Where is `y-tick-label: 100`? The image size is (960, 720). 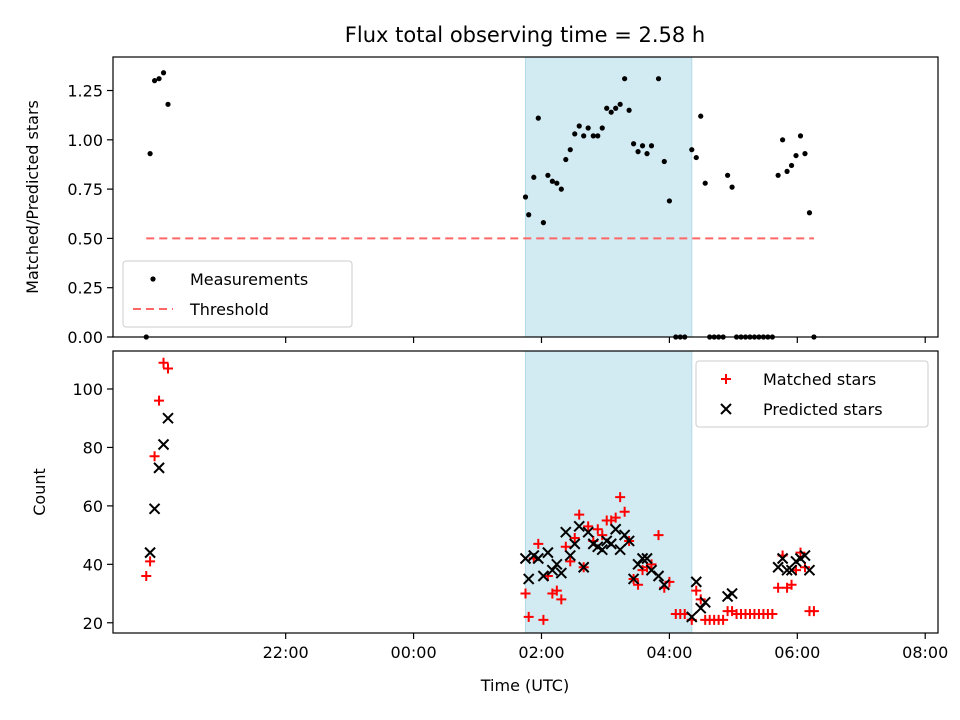
y-tick-label: 100 is located at coordinates (87, 389).